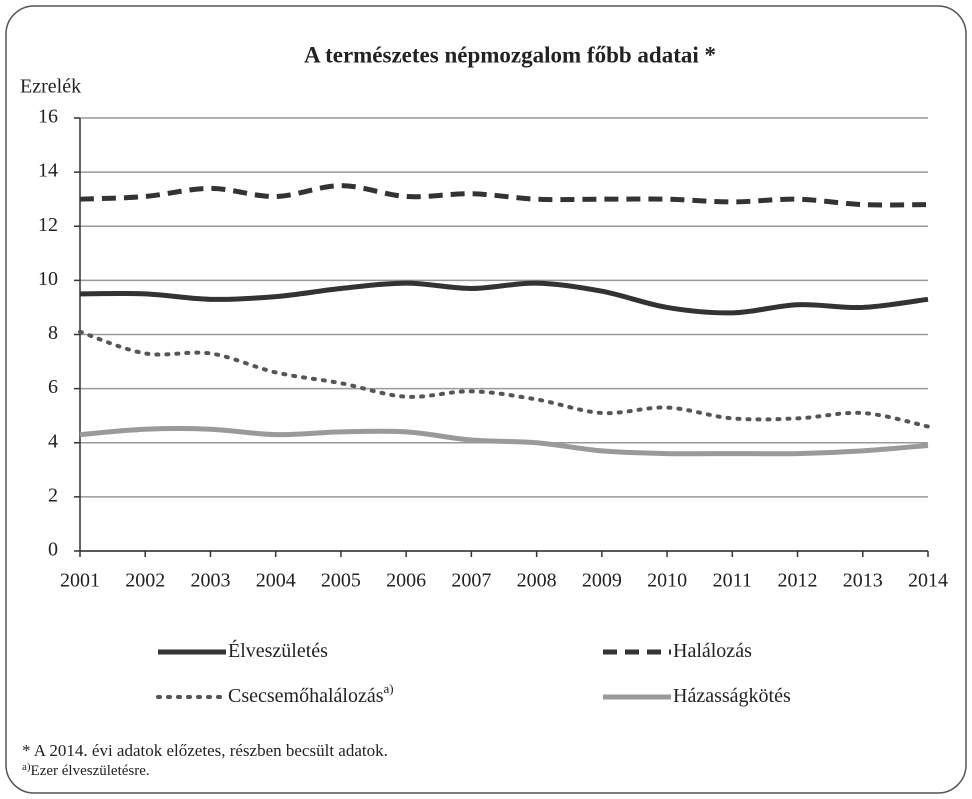  Describe the element at coordinates (732, 581) in the screenshot. I see `x-tick-label: 2011` at that location.